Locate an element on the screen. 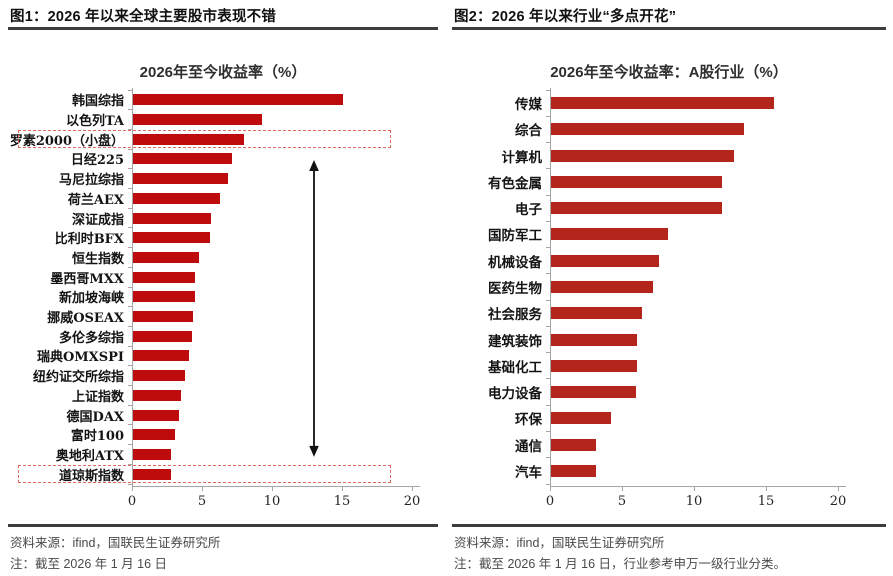 The image size is (893, 576). figure1-source: 资料来源：ifind，国联民生证券研究所 is located at coordinates (115, 543).